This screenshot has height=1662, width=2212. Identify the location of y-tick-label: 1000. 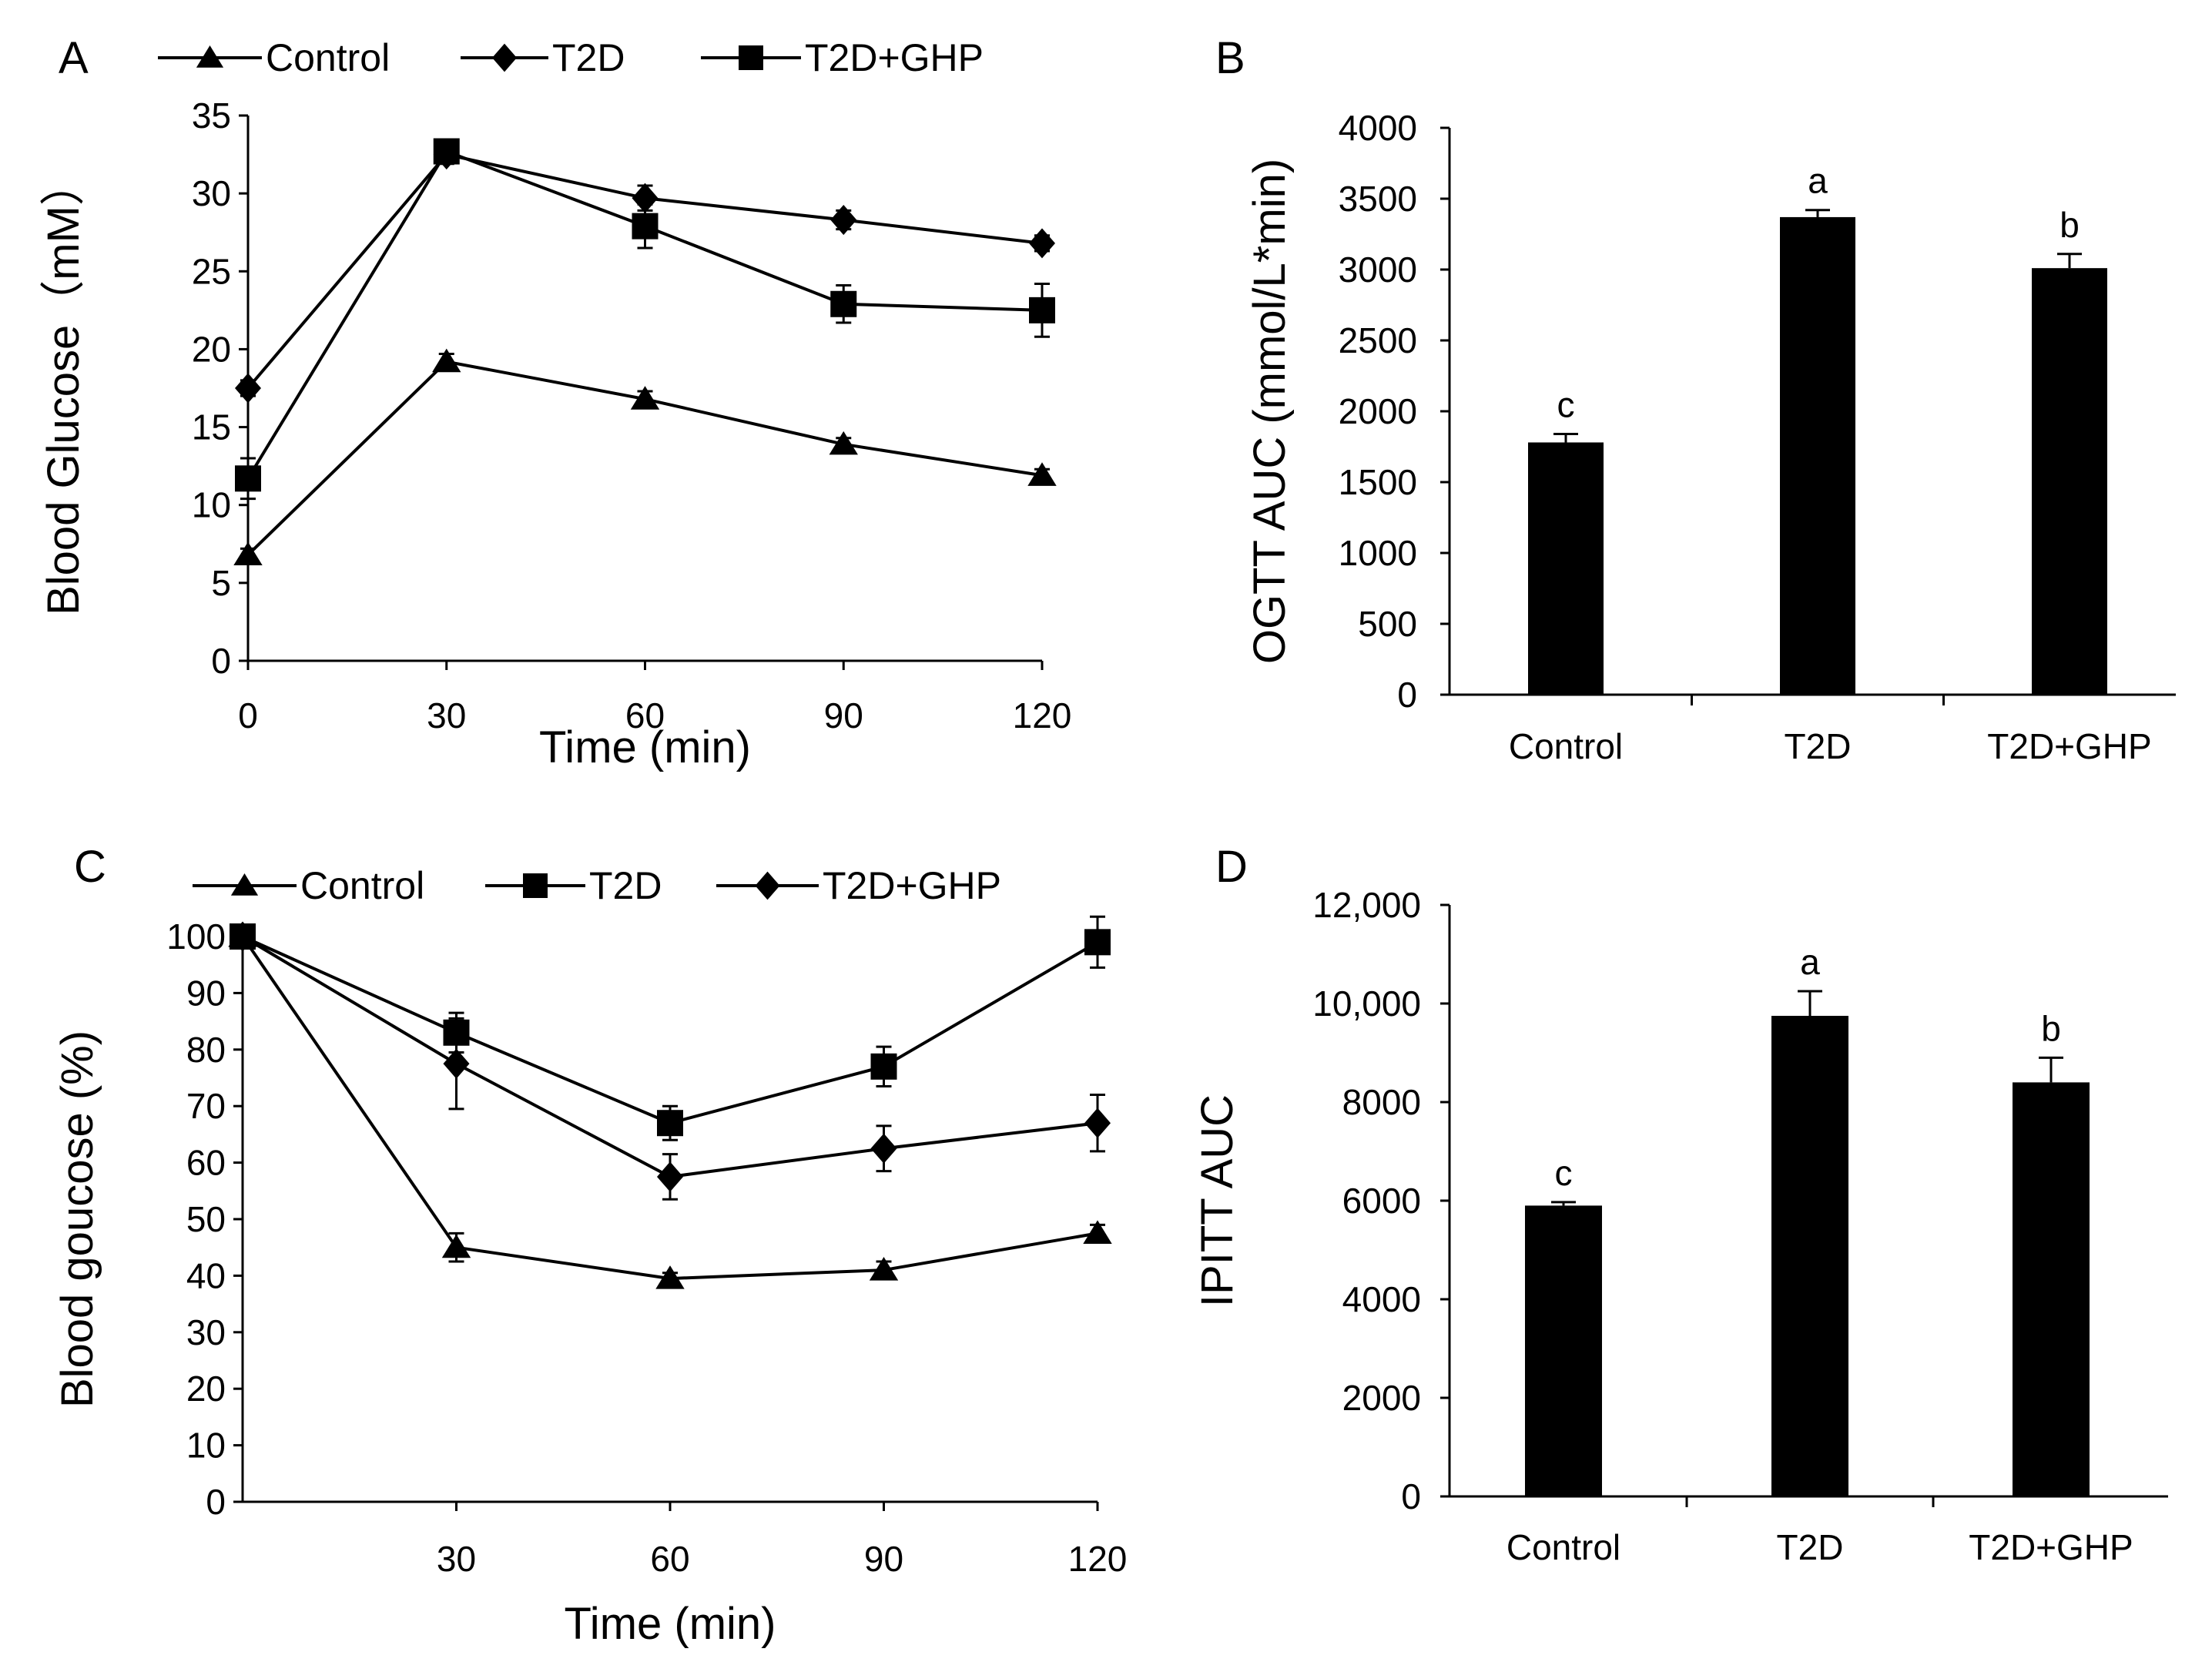
(1378, 553).